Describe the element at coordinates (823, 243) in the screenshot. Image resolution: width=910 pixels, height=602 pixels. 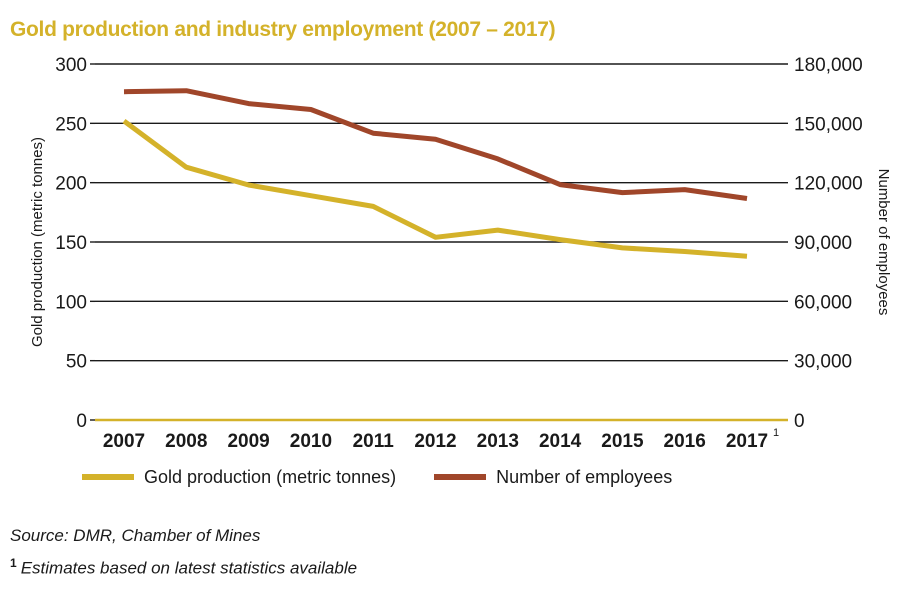
I see `y-tick-label-right: 90,000` at that location.